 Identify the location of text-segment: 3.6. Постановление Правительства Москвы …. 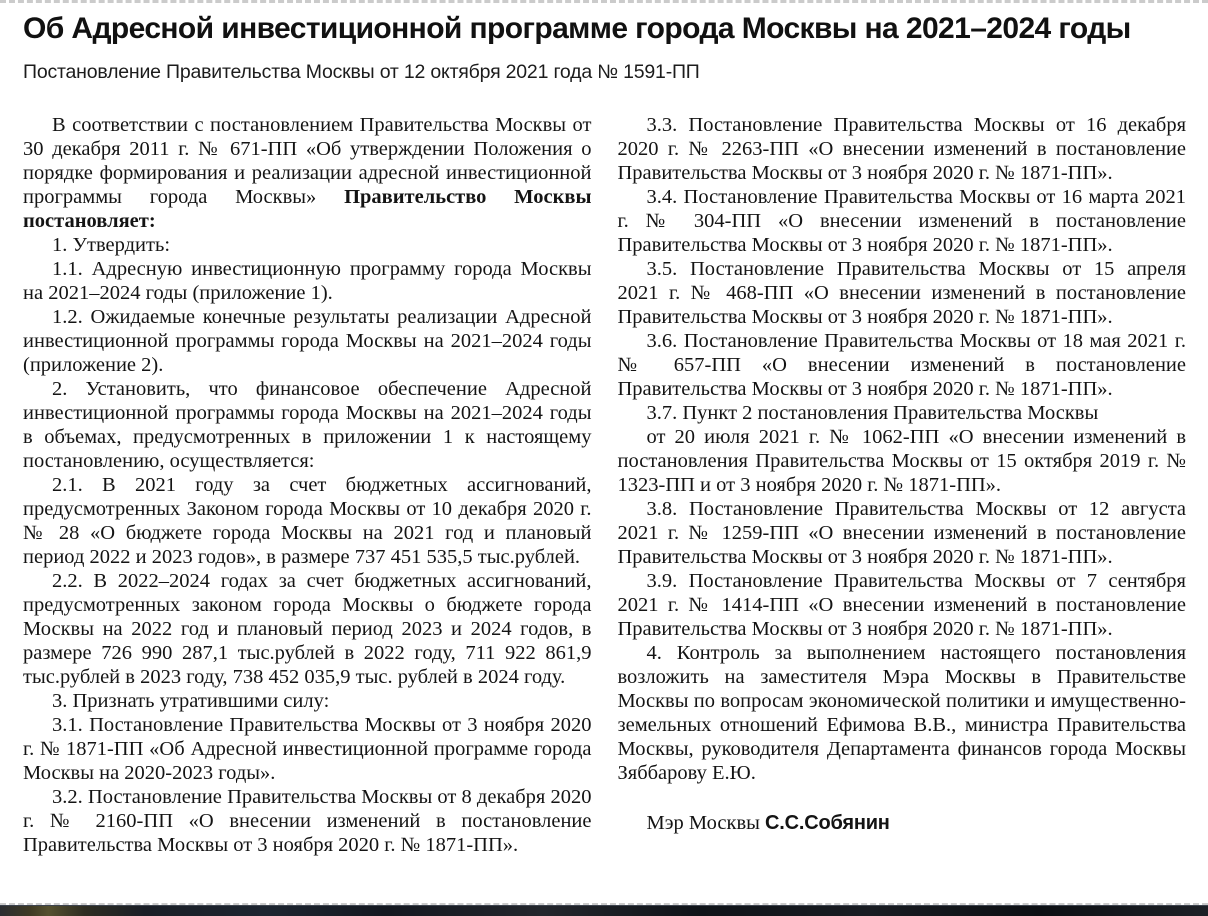
(902, 365).